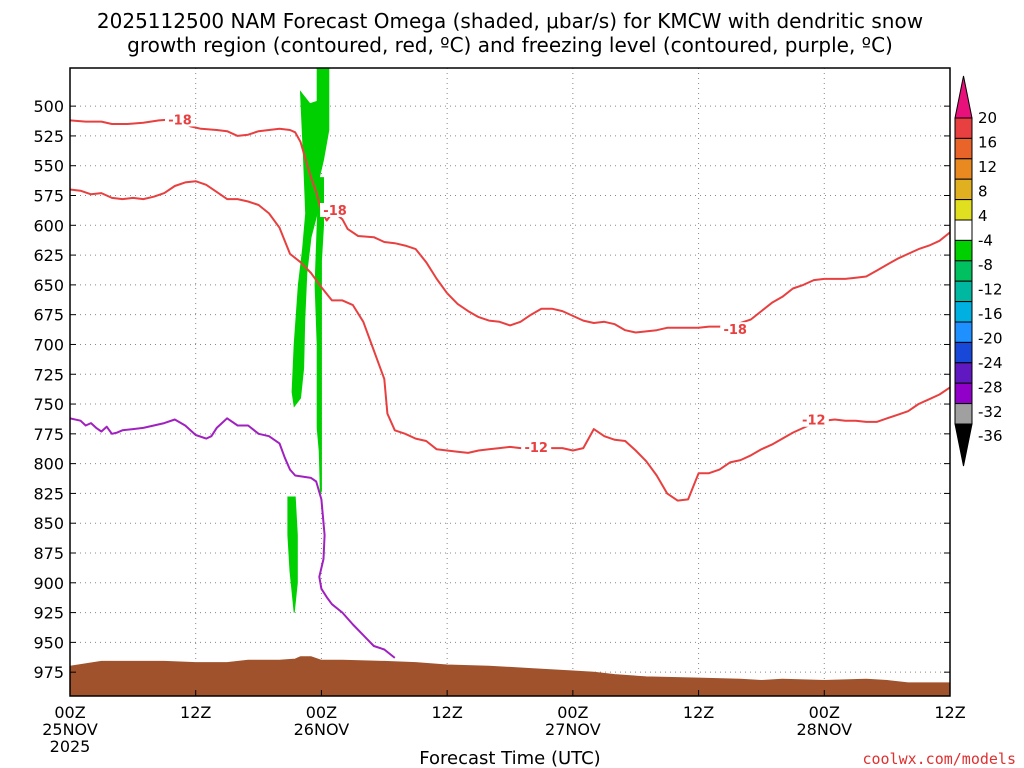 This screenshot has width=1024, height=768. I want to click on watermark: coolwx.com/models, so click(939, 759).